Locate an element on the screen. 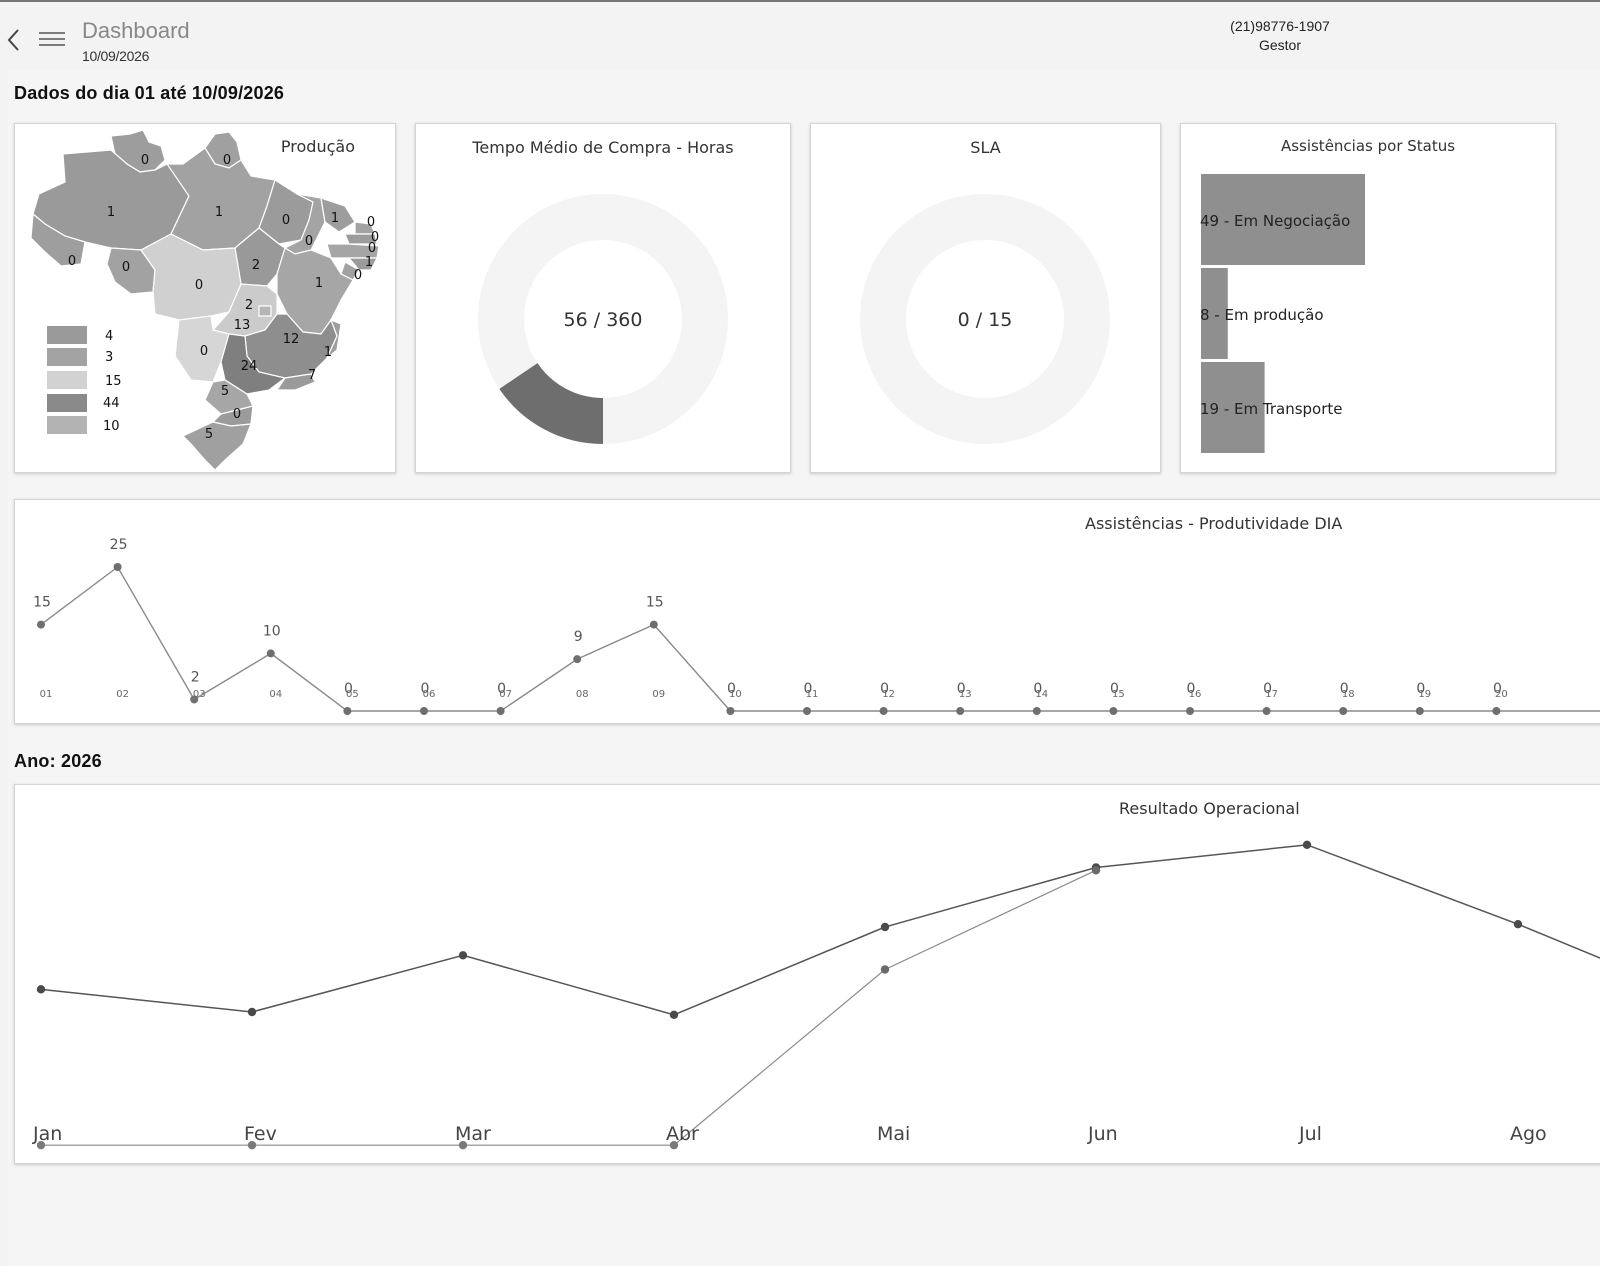 The height and width of the screenshot is (1266, 1600). purchase-time-value: 56 / 360 is located at coordinates (603, 320).